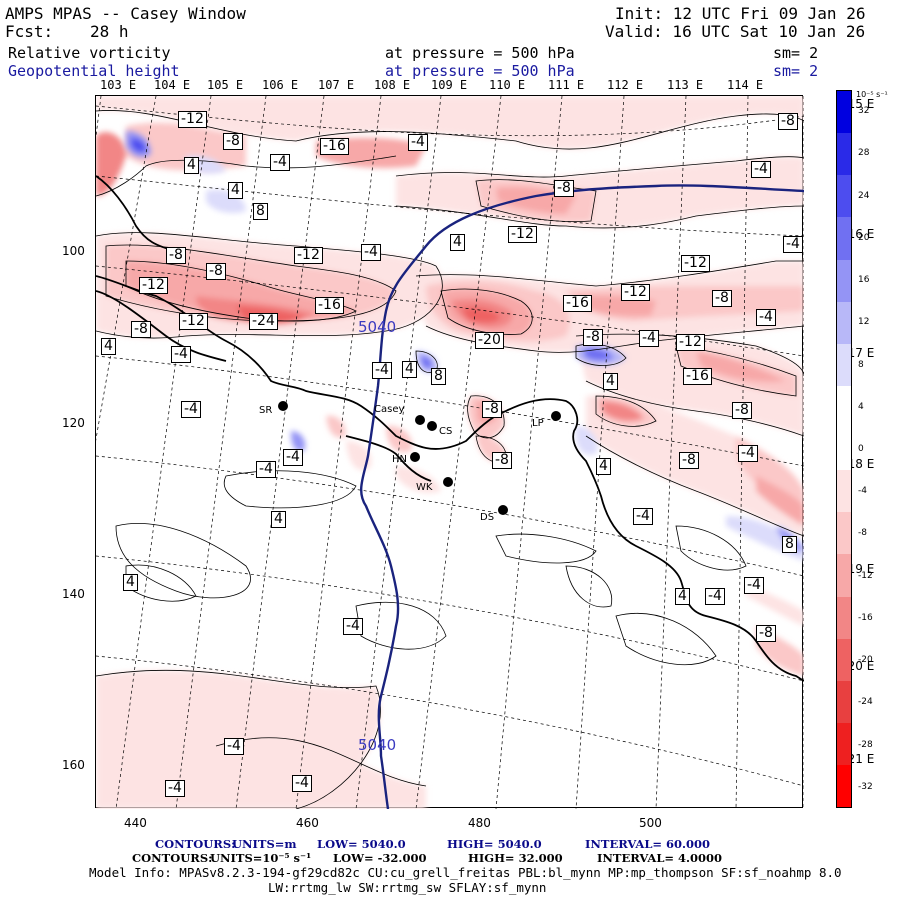 The image size is (900, 900). I want to click on station-label-cs: CS, so click(446, 431).